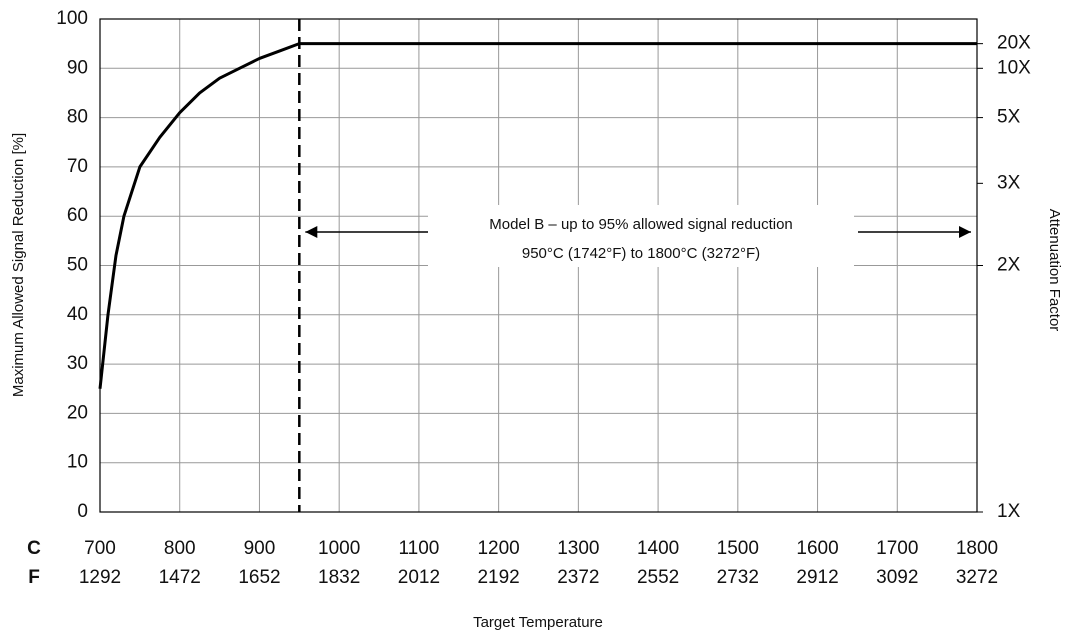  Describe the element at coordinates (498, 577) in the screenshot. I see `x-tick-label-f: 2192` at that location.